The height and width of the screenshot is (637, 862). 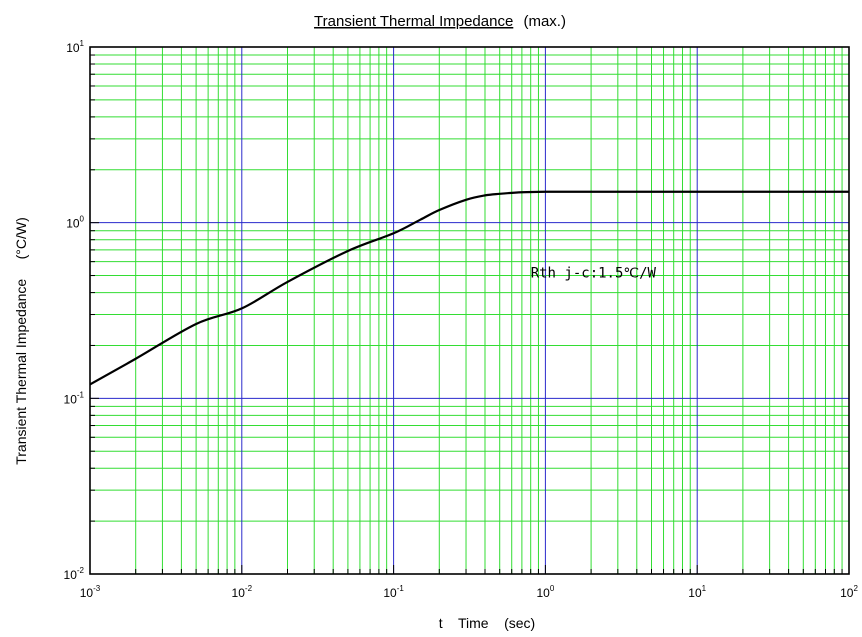 I want to click on x-tick-label: 10², so click(x=849, y=592).